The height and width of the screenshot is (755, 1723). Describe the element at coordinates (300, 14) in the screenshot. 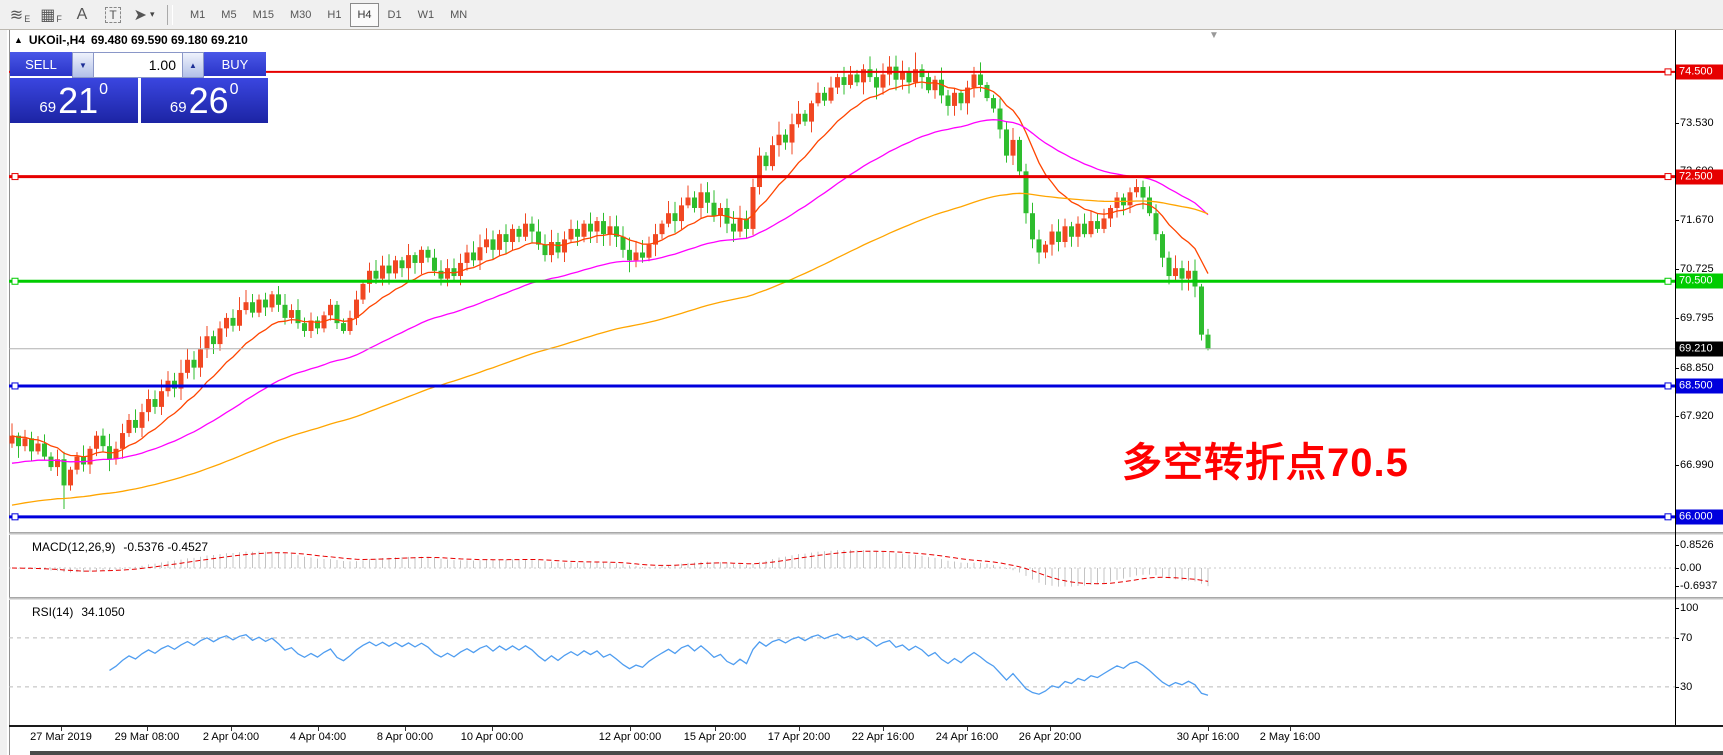

I see `timeframe-button-m30: M30` at that location.